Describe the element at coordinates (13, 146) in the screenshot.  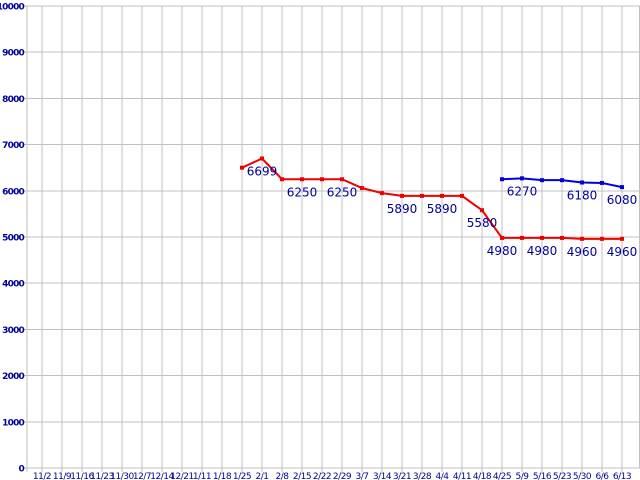
I see `y-tick-label: 7000` at that location.